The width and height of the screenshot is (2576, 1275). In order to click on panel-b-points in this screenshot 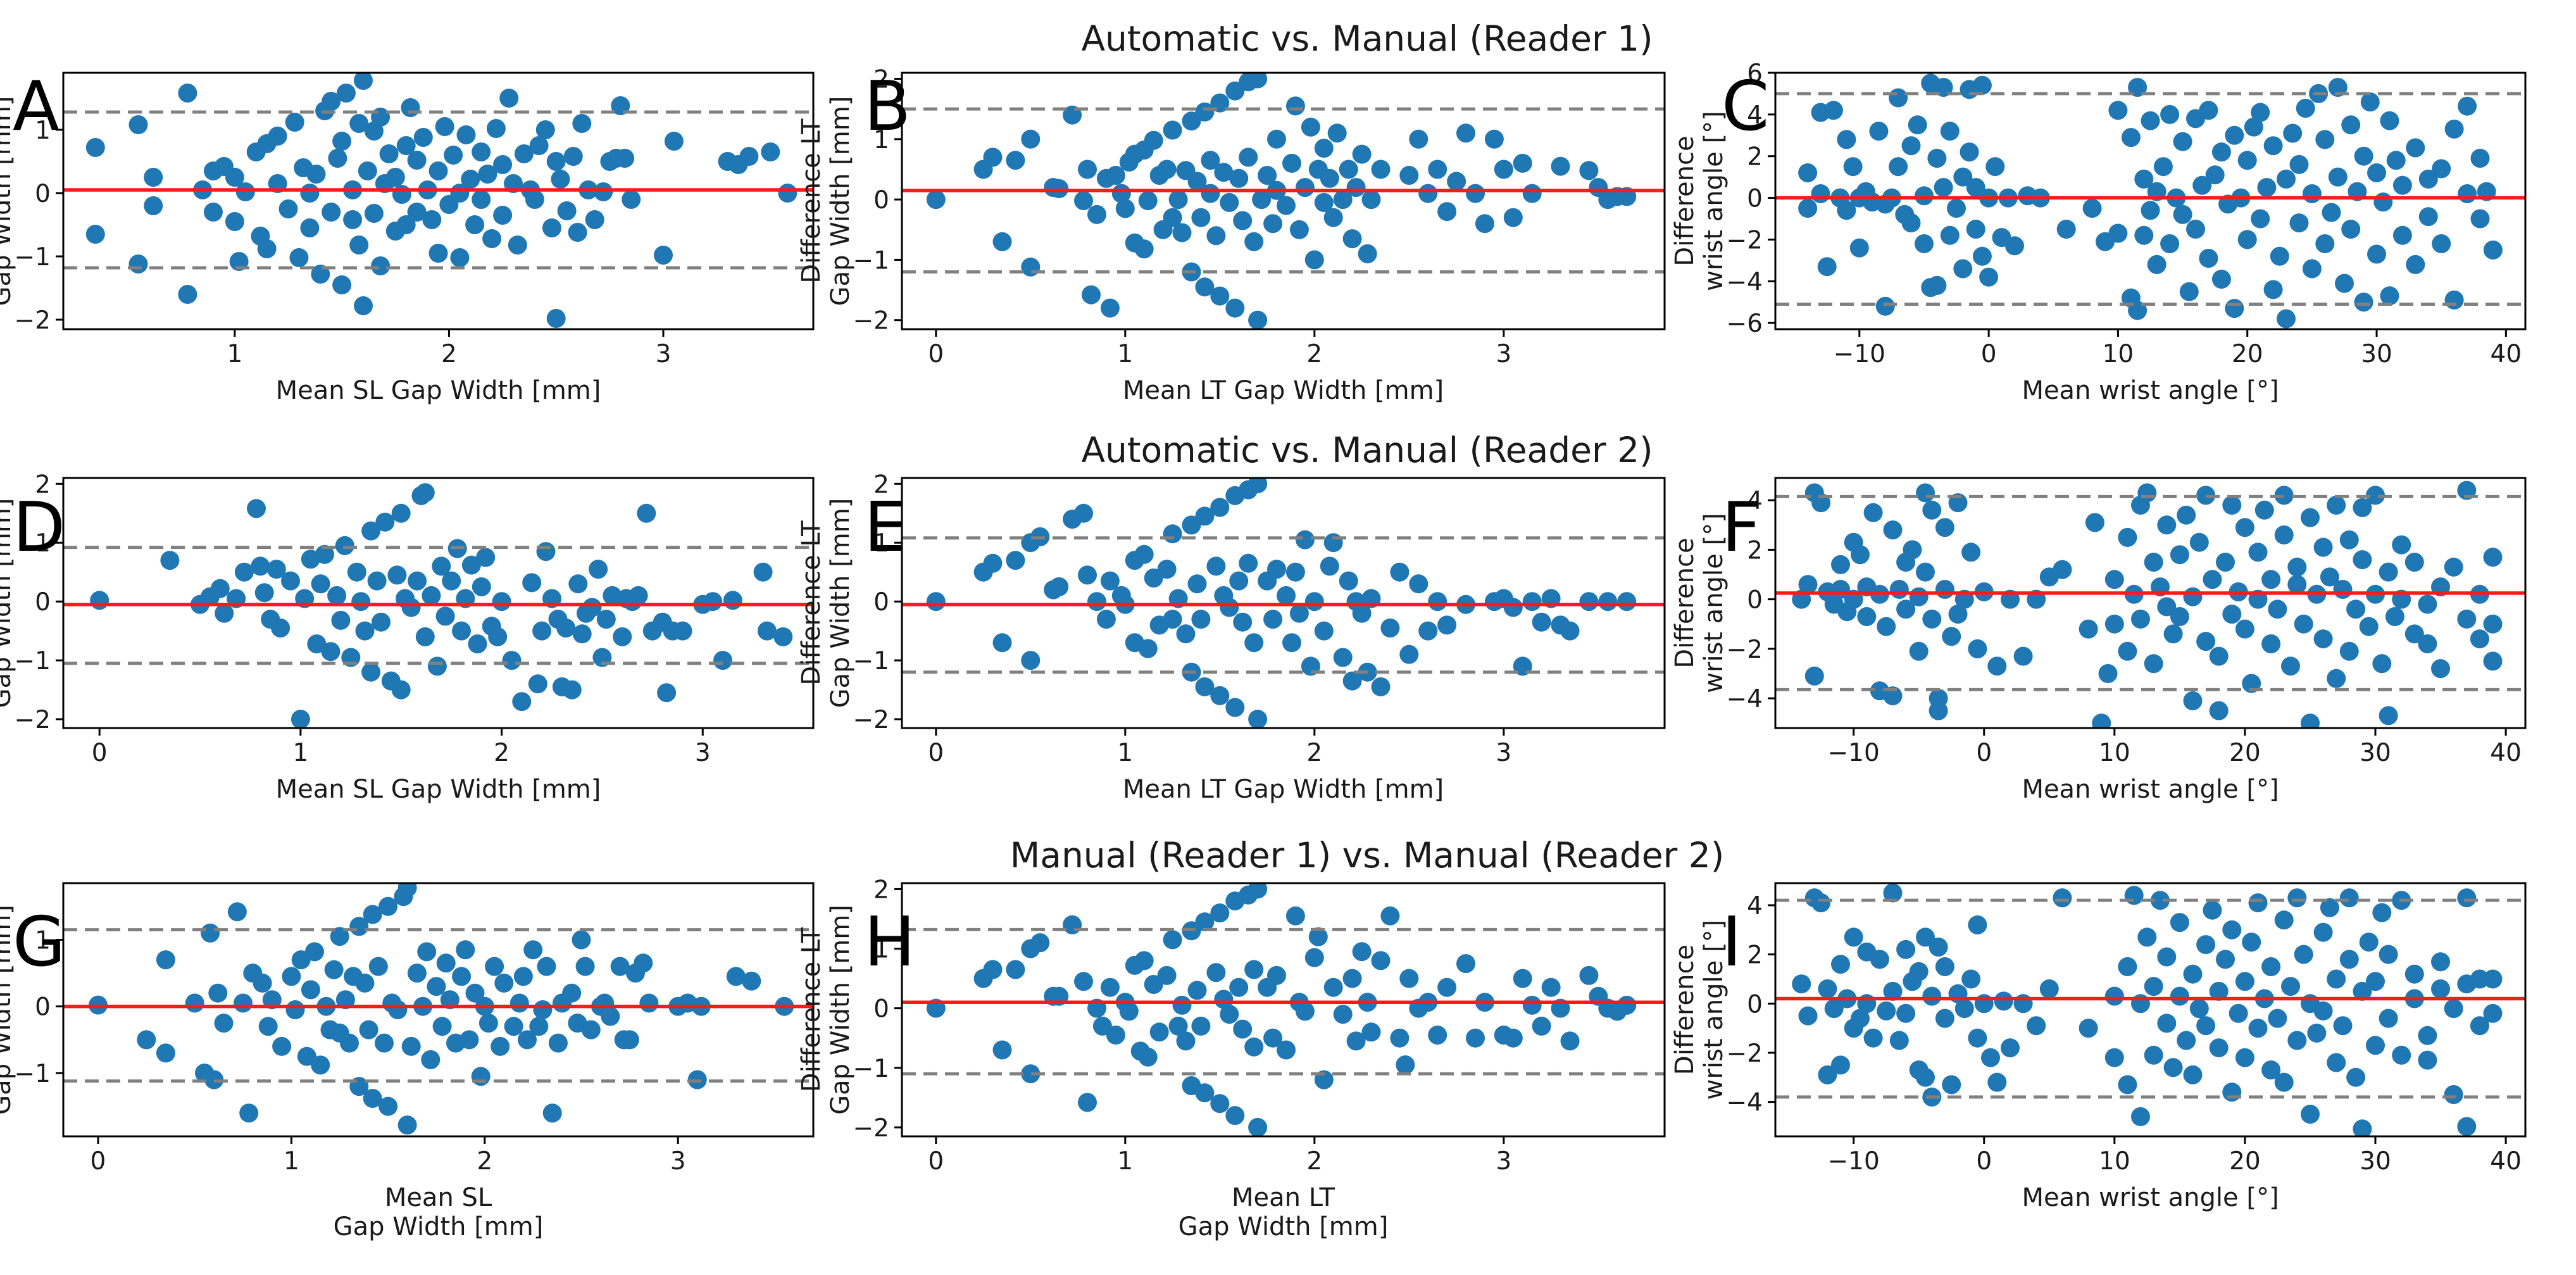, I will do `click(1281, 201)`.